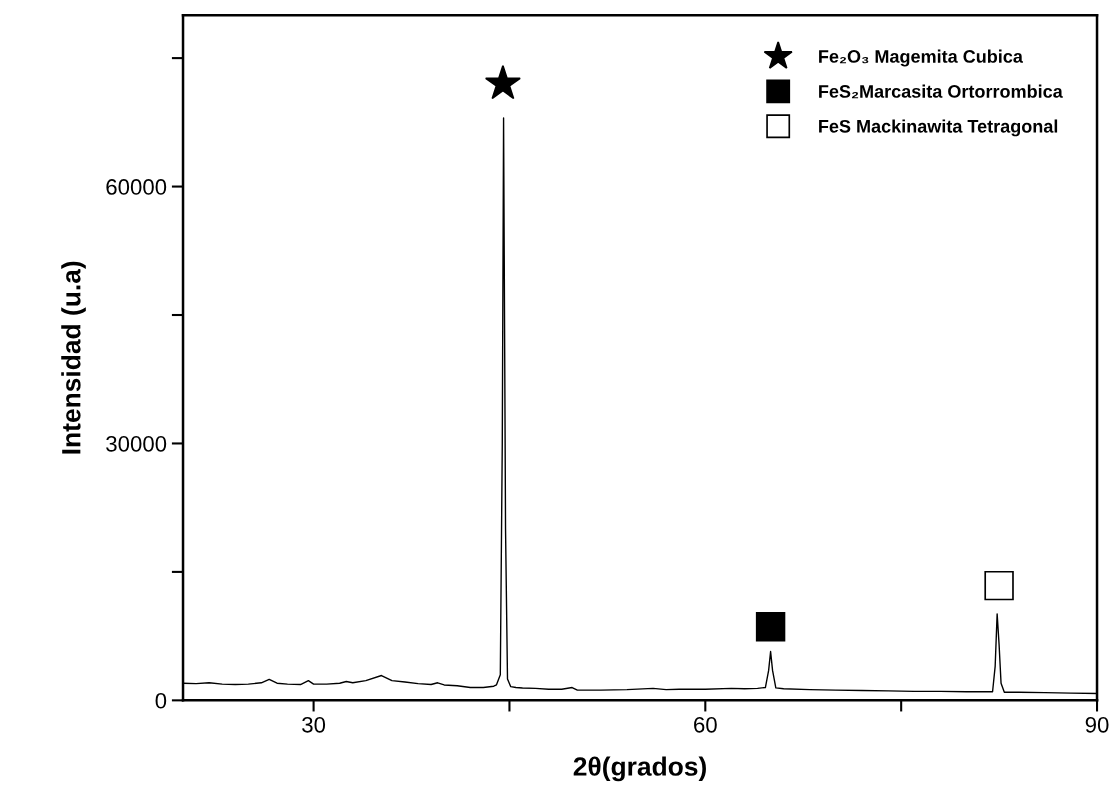  What do you see at coordinates (136, 187) in the screenshot?
I see `y-tick-label: 60000` at bounding box center [136, 187].